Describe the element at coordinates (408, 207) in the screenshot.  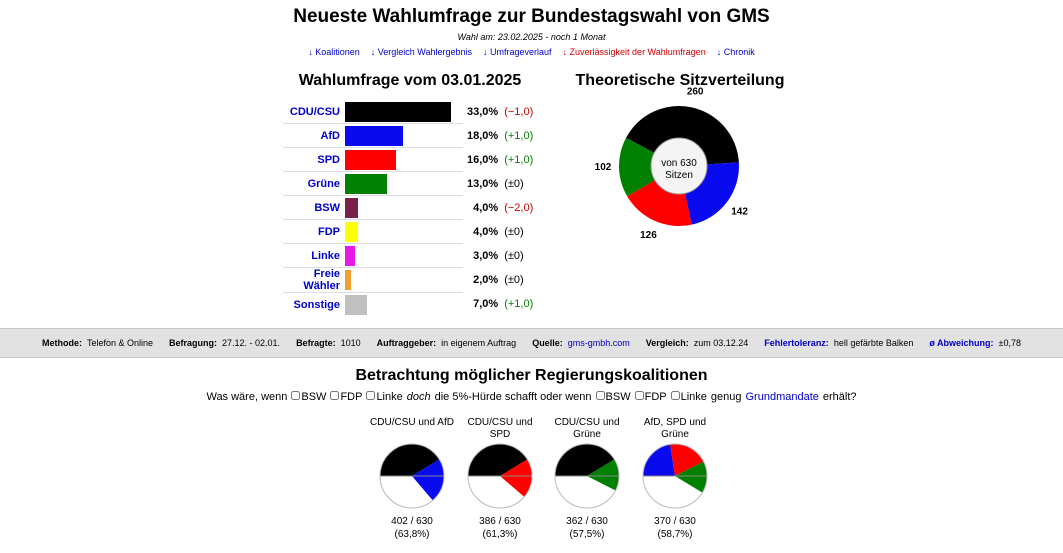
I see `party-row: BSW 4,0% (−2,0)` at that location.